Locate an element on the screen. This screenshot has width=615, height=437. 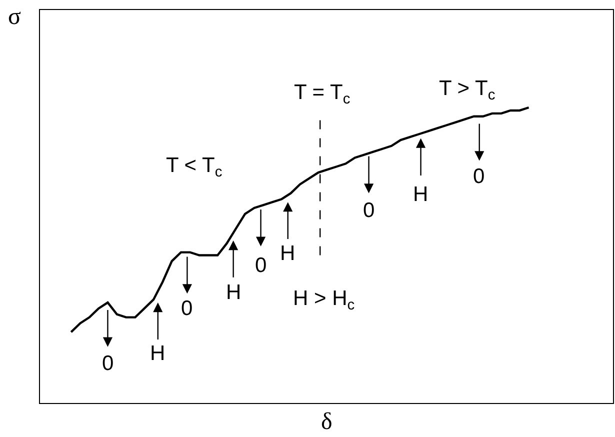
text: T > T$_{c}$ is located at coordinates (467, 90).